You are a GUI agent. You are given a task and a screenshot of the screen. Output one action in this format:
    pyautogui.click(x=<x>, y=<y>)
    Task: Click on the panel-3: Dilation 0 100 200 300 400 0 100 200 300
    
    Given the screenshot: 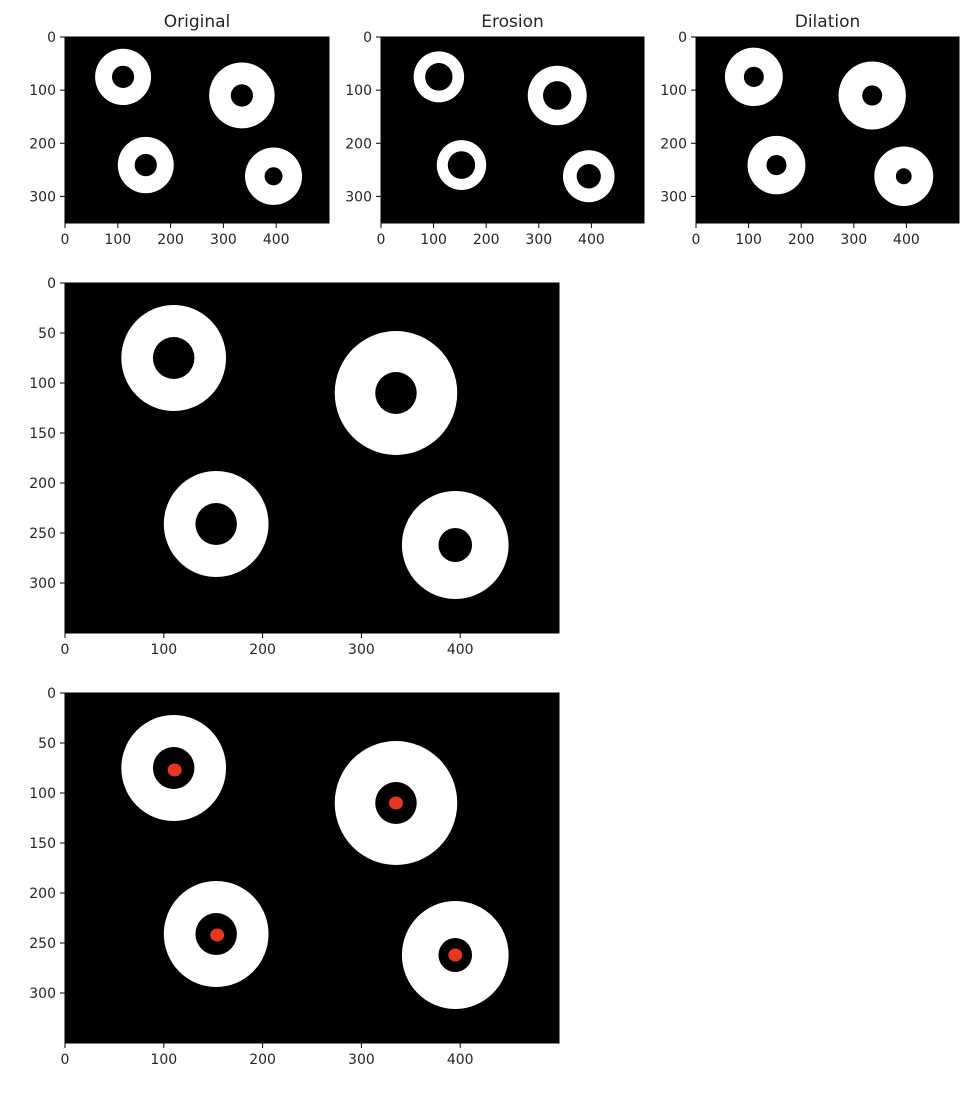 What is the action you would take?
    pyautogui.click(x=810, y=130)
    